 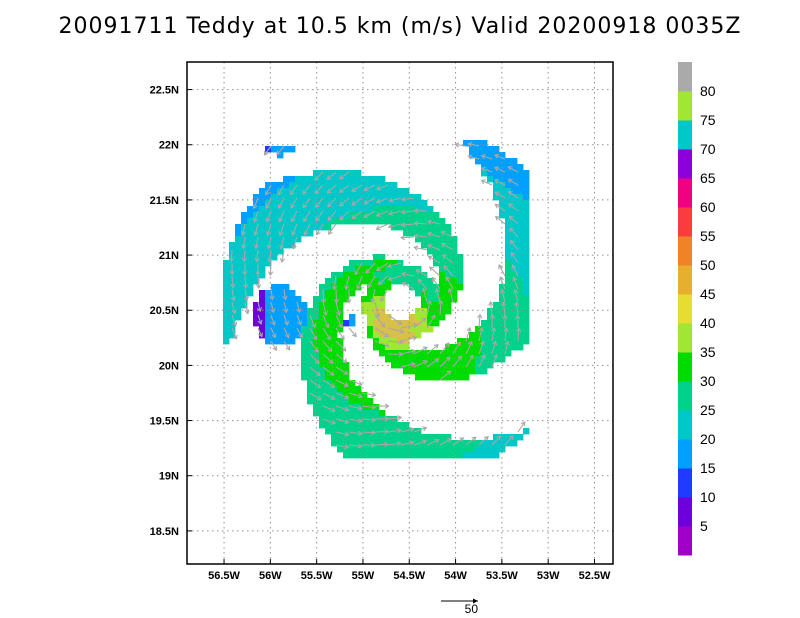 I want to click on colorbar-label: 10, so click(x=708, y=497).